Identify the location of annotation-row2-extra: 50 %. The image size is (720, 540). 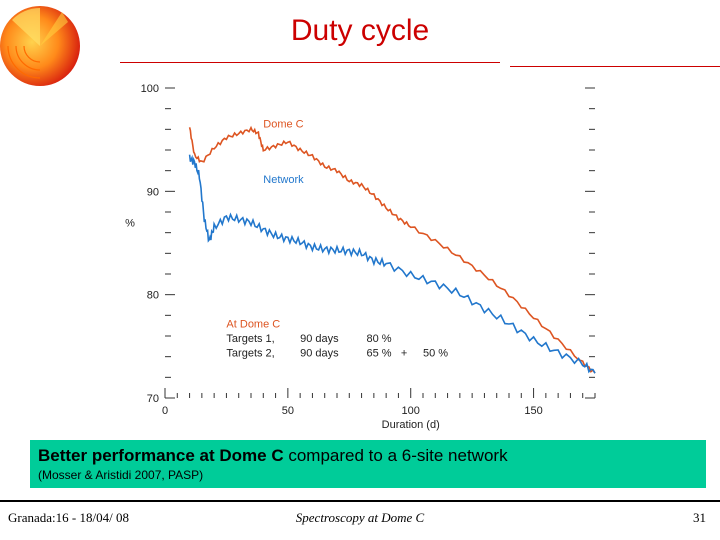
(435, 354).